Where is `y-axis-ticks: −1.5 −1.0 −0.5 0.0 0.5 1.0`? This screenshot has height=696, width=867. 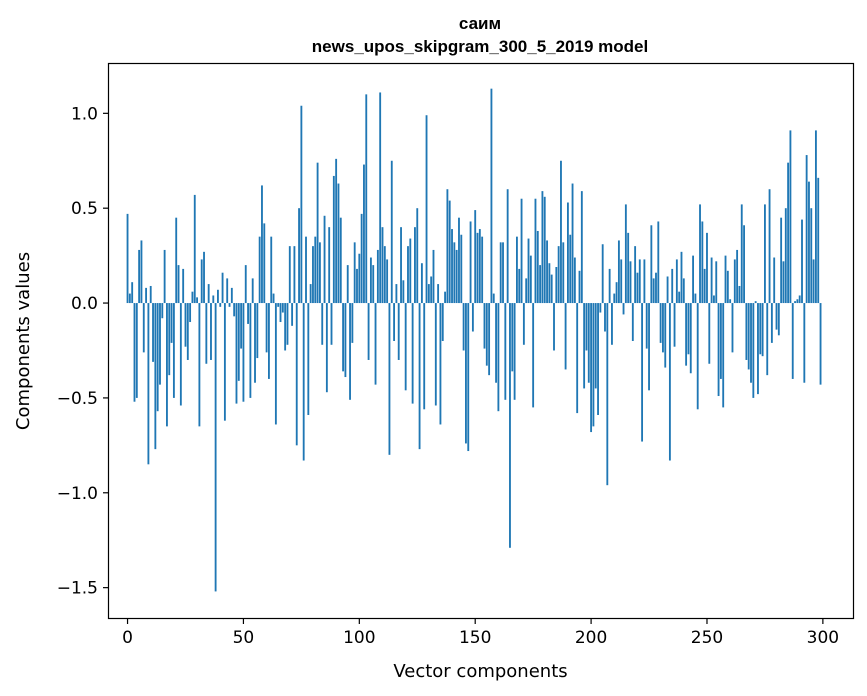 y-axis-ticks: −1.5 −1.0 −0.5 0.0 0.5 1.0 is located at coordinates (83, 351).